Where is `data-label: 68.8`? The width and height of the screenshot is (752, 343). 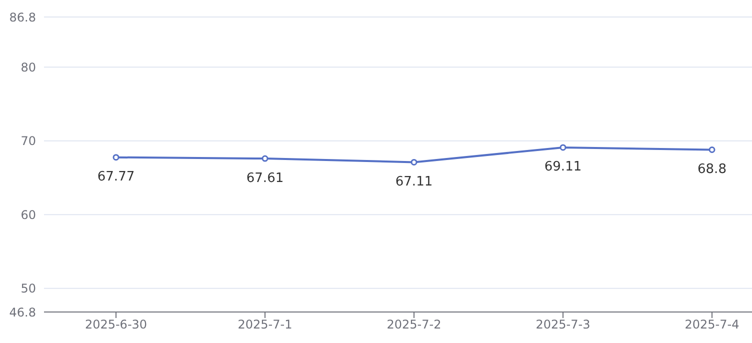 data-label: 68.8 is located at coordinates (712, 169).